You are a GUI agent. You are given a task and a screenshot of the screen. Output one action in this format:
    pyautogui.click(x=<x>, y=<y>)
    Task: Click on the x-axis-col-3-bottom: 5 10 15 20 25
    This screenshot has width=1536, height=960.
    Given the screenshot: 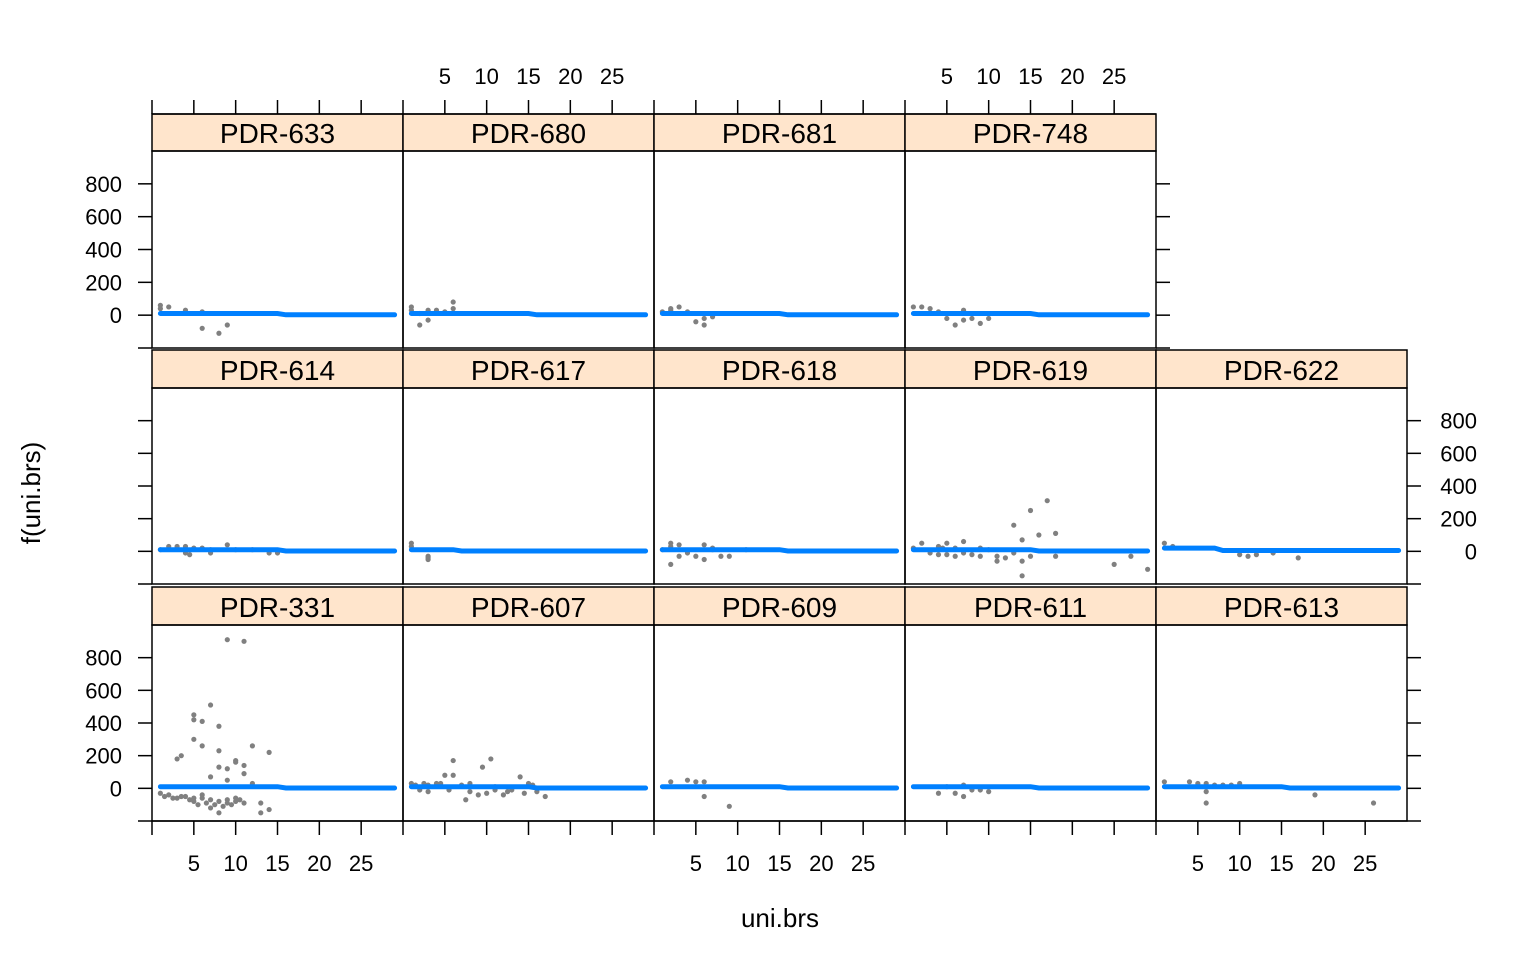 What is the action you would take?
    pyautogui.click(x=764, y=848)
    